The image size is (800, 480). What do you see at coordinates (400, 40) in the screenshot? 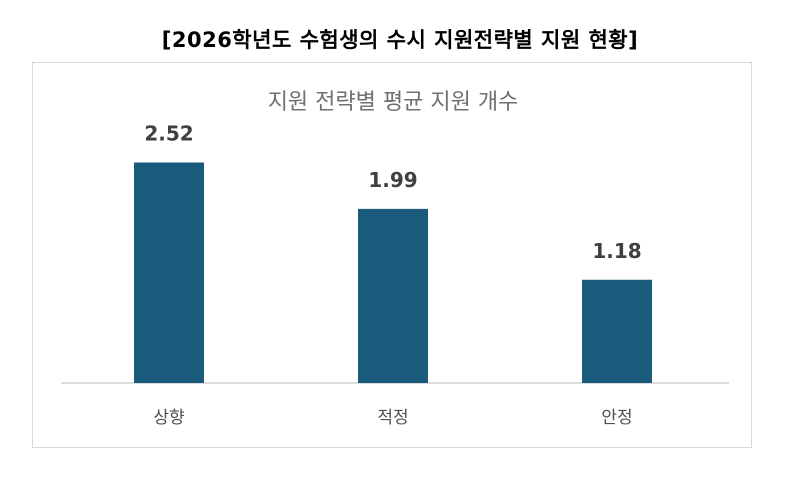
I see `page-title: [2026학년도 수험생의 수시 지원전략별 지원 현황]` at bounding box center [400, 40].